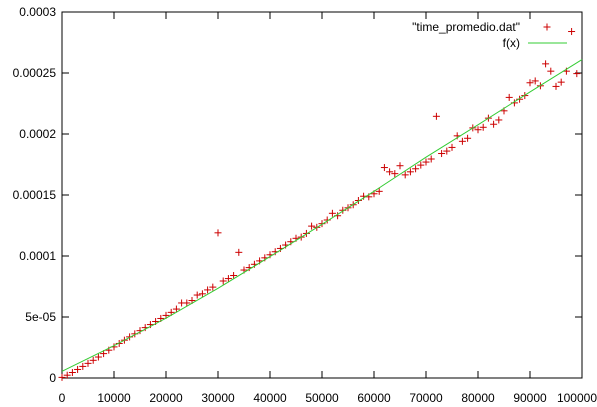 The image size is (597, 407). Describe the element at coordinates (114, 398) in the screenshot. I see `x-tick-label: 10000` at that location.